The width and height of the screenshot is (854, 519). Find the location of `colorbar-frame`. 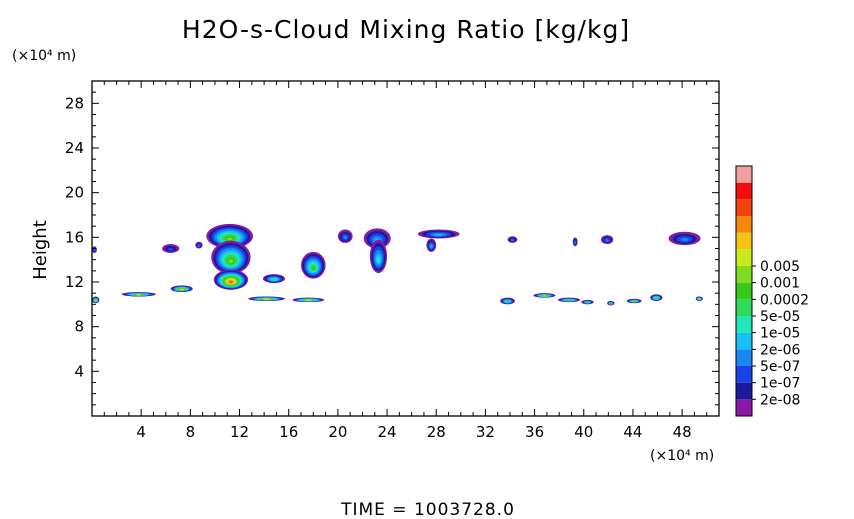

colorbar-frame is located at coordinates (744, 291).